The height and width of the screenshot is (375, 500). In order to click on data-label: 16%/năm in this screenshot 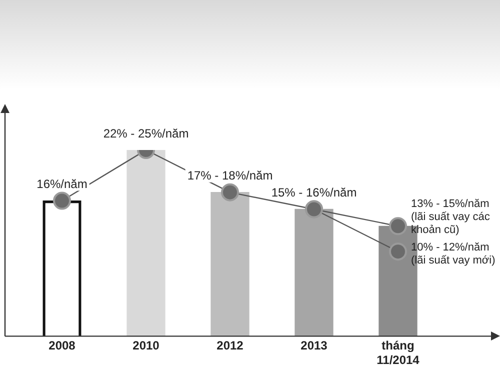, I will do `click(62, 184)`.